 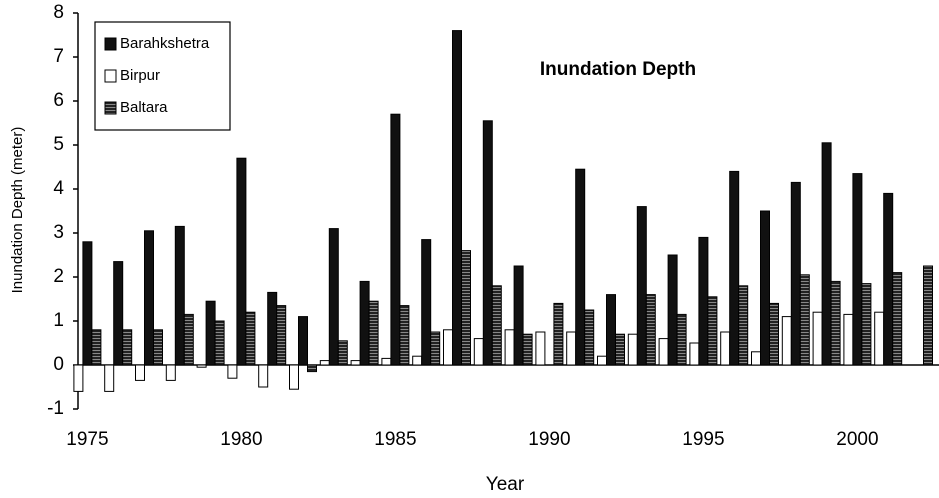 What do you see at coordinates (241, 439) in the screenshot?
I see `x-tick-label: 1980` at bounding box center [241, 439].